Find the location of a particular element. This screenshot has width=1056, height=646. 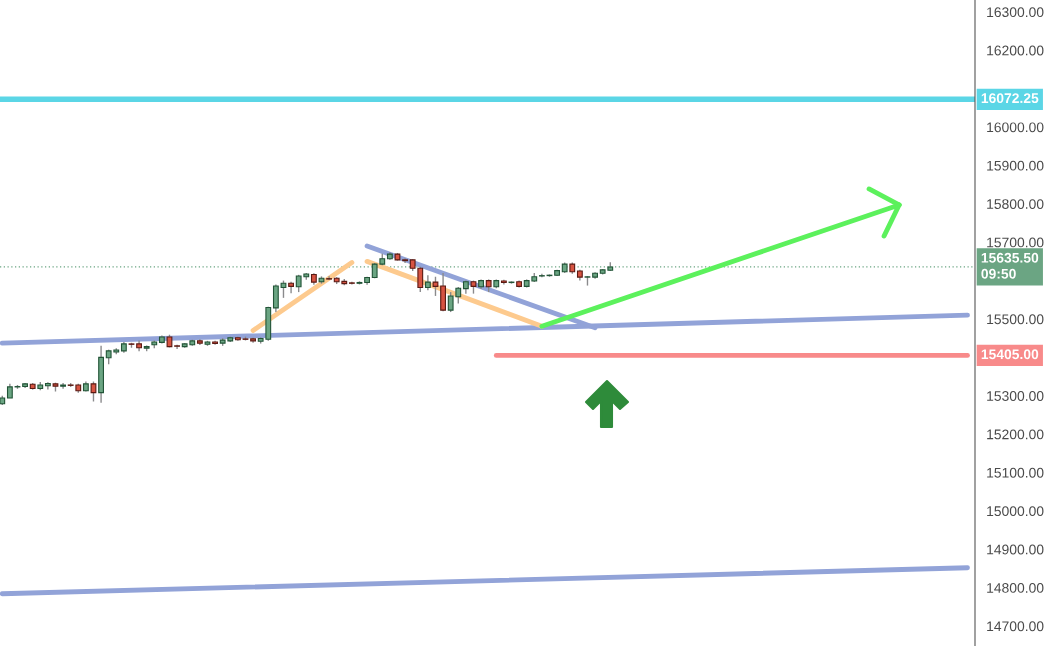

y-tick-label: 15100.00 is located at coordinates (1015, 472).